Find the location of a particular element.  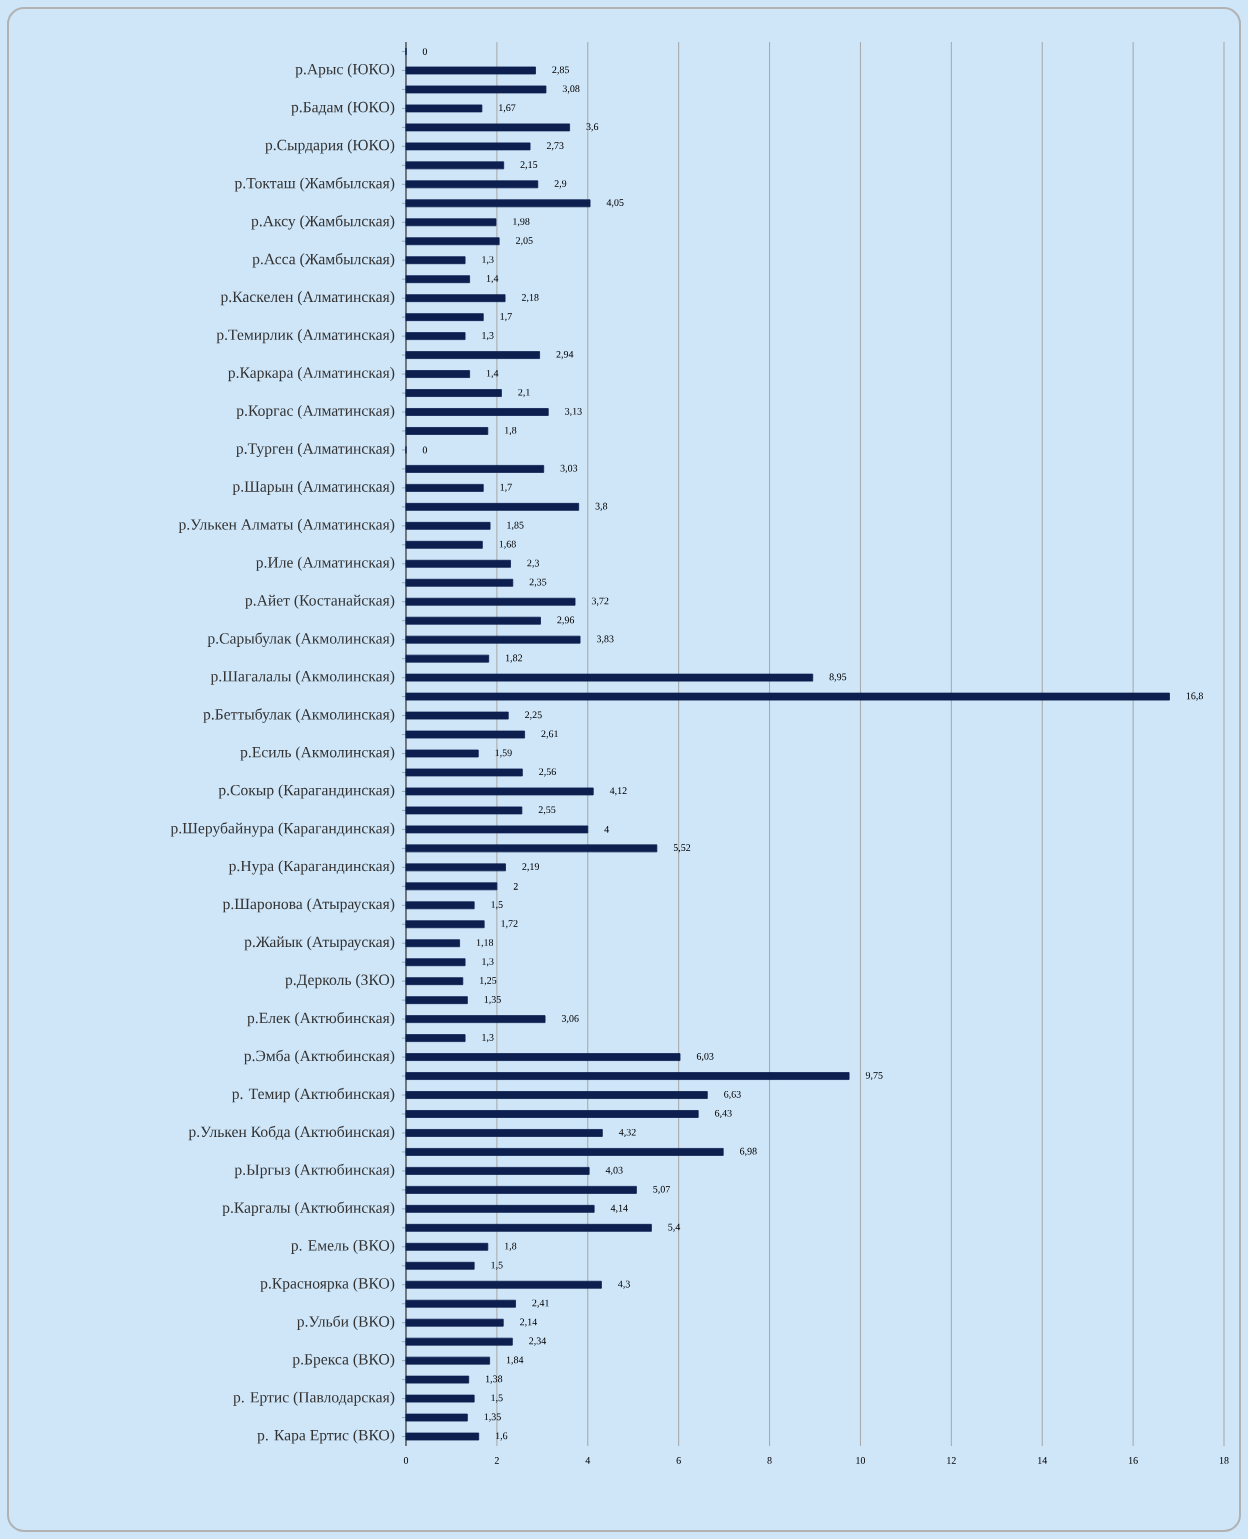

y-tick-label: р.Арыс (ЮКО) is located at coordinates (345, 70).